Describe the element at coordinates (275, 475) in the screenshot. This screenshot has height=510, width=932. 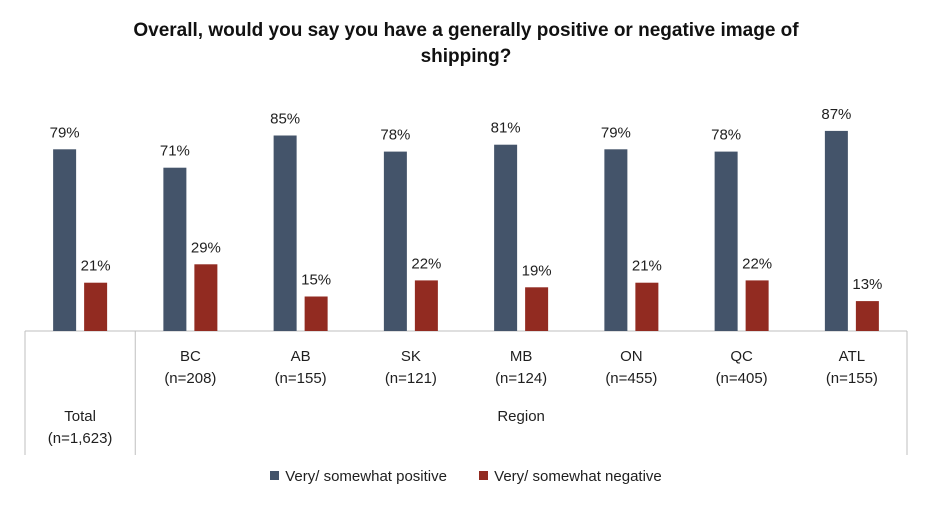
I see `legend-swatch-positive` at that location.